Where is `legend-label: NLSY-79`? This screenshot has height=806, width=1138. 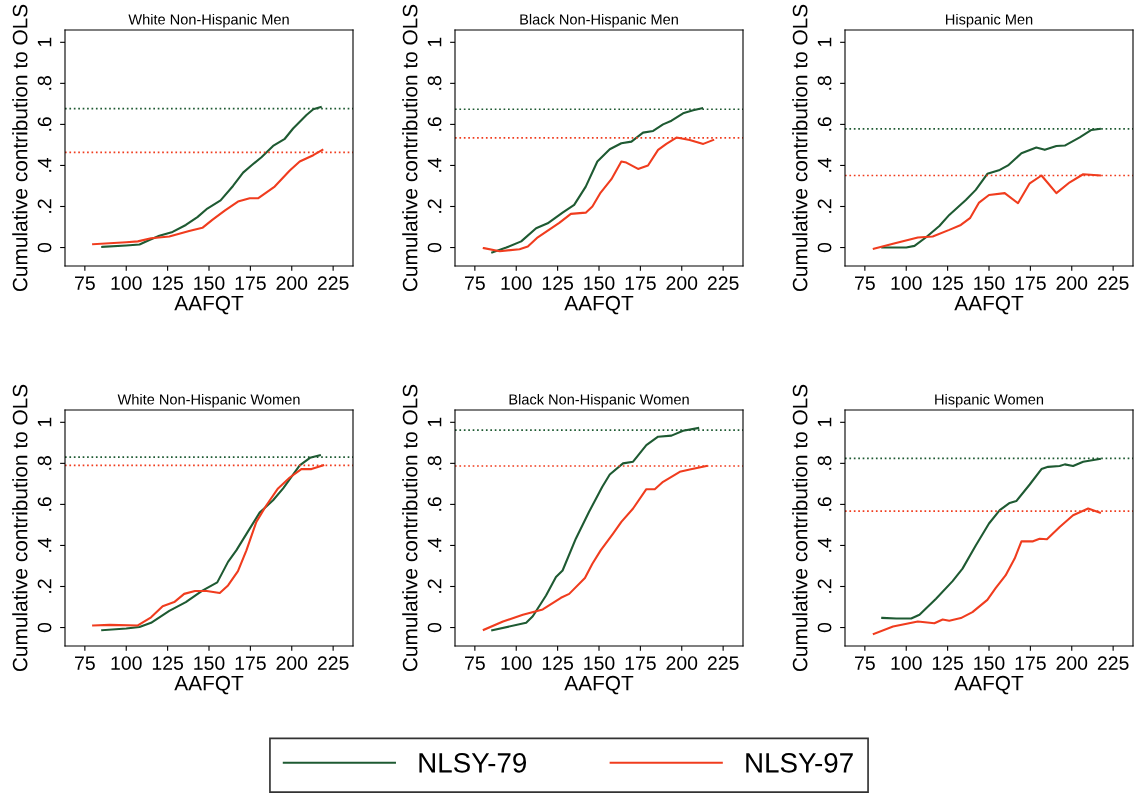
legend-label: NLSY-79 is located at coordinates (473, 763).